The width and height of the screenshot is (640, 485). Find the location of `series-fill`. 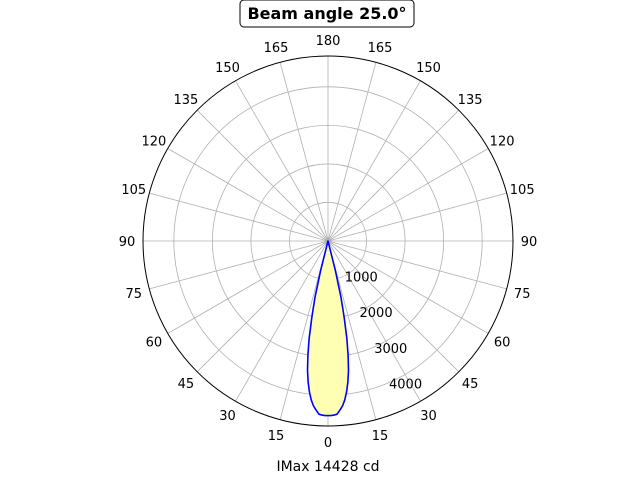

series-fill is located at coordinates (328, 328).